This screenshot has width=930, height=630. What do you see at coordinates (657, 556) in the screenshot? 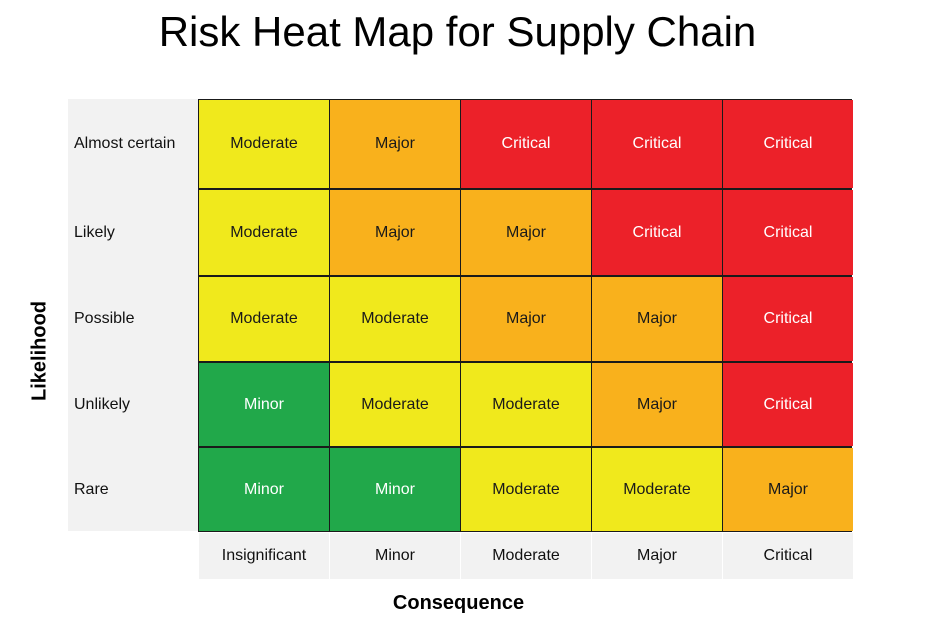
I see `x-tick-label: Major` at bounding box center [657, 556].